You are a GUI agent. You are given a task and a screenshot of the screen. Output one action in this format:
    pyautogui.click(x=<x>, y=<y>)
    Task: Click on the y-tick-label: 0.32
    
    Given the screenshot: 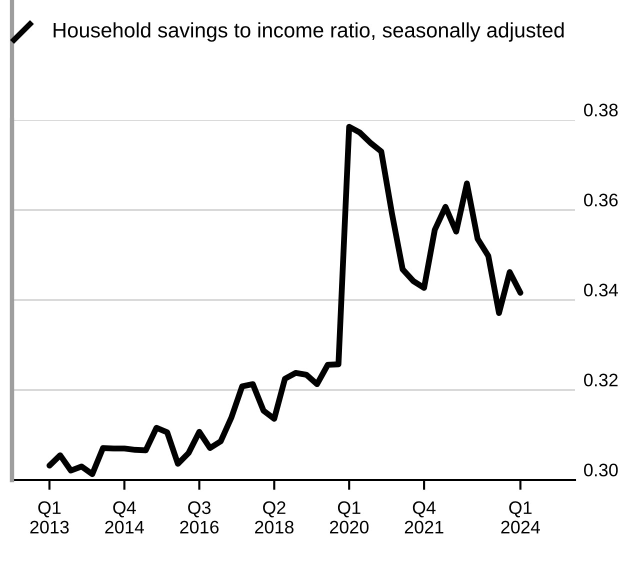 What is the action you would take?
    pyautogui.click(x=601, y=380)
    